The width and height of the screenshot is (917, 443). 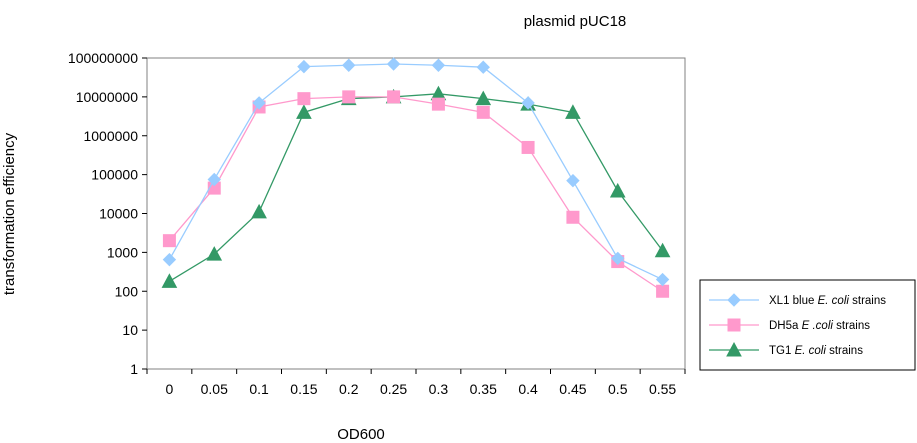 I want to click on legend-label-part: DH5a, so click(x=785, y=326).